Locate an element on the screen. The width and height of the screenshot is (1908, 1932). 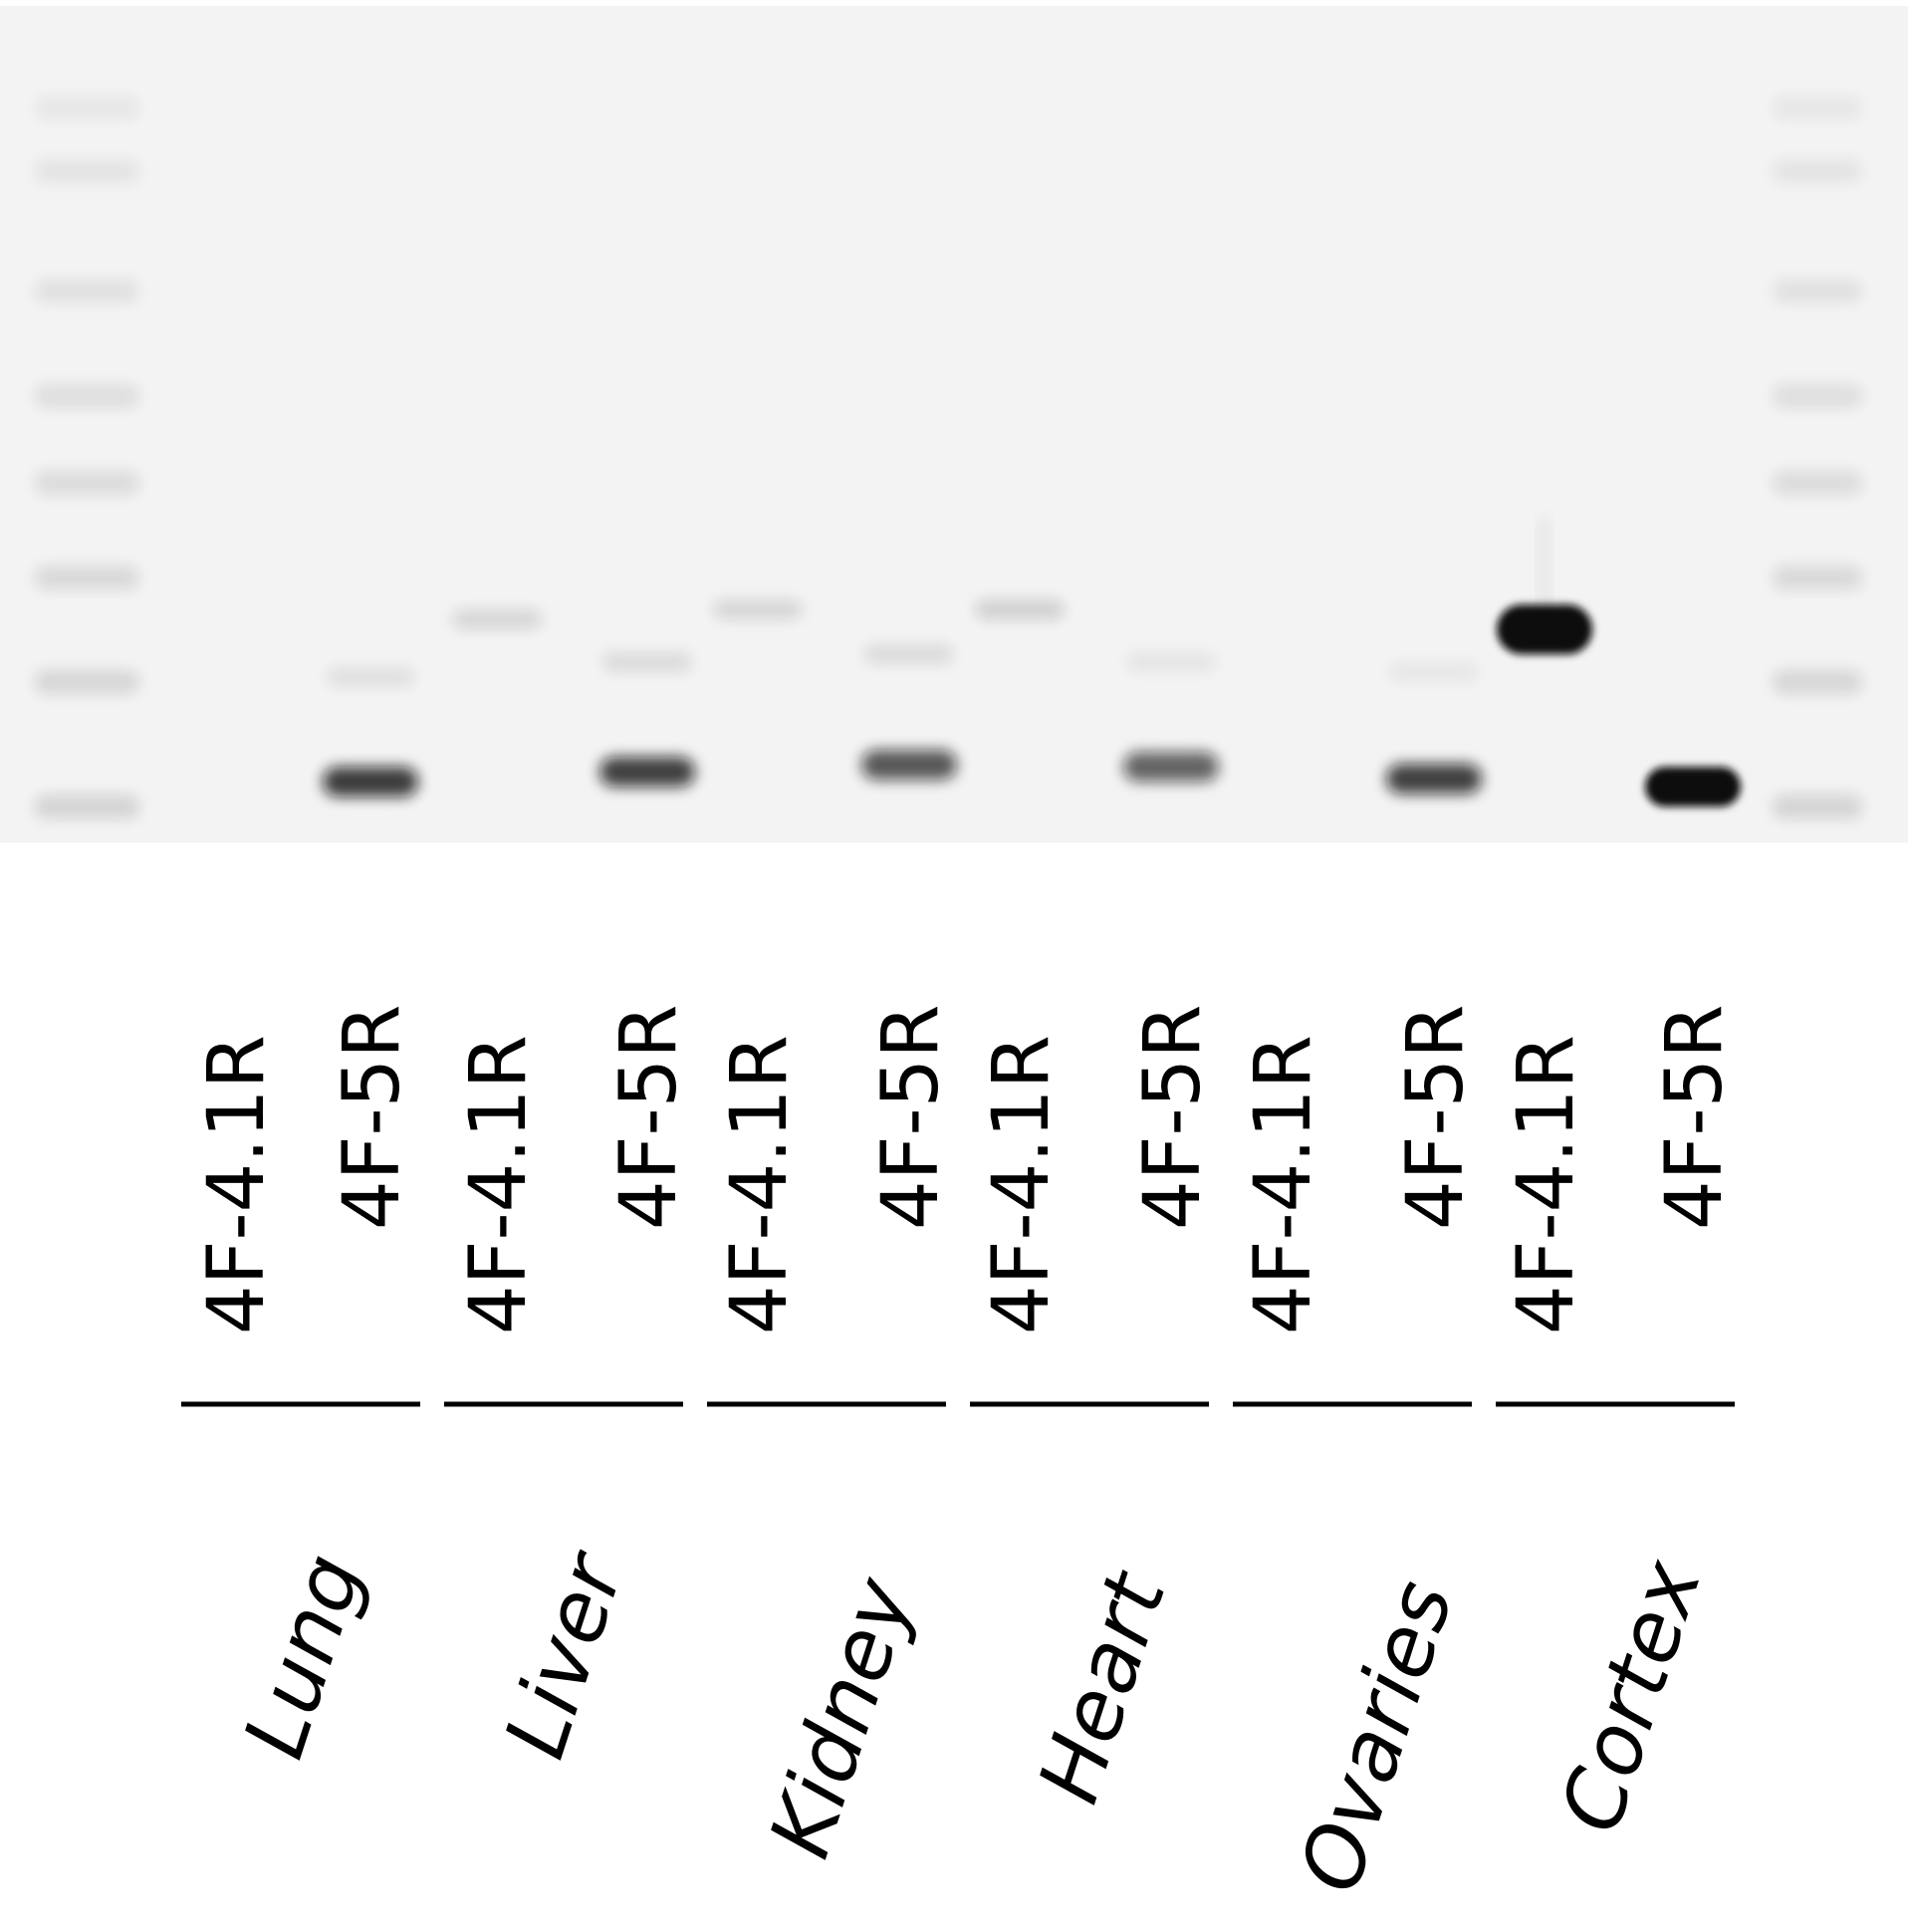
gel-bands is located at coordinates (1032, 663).